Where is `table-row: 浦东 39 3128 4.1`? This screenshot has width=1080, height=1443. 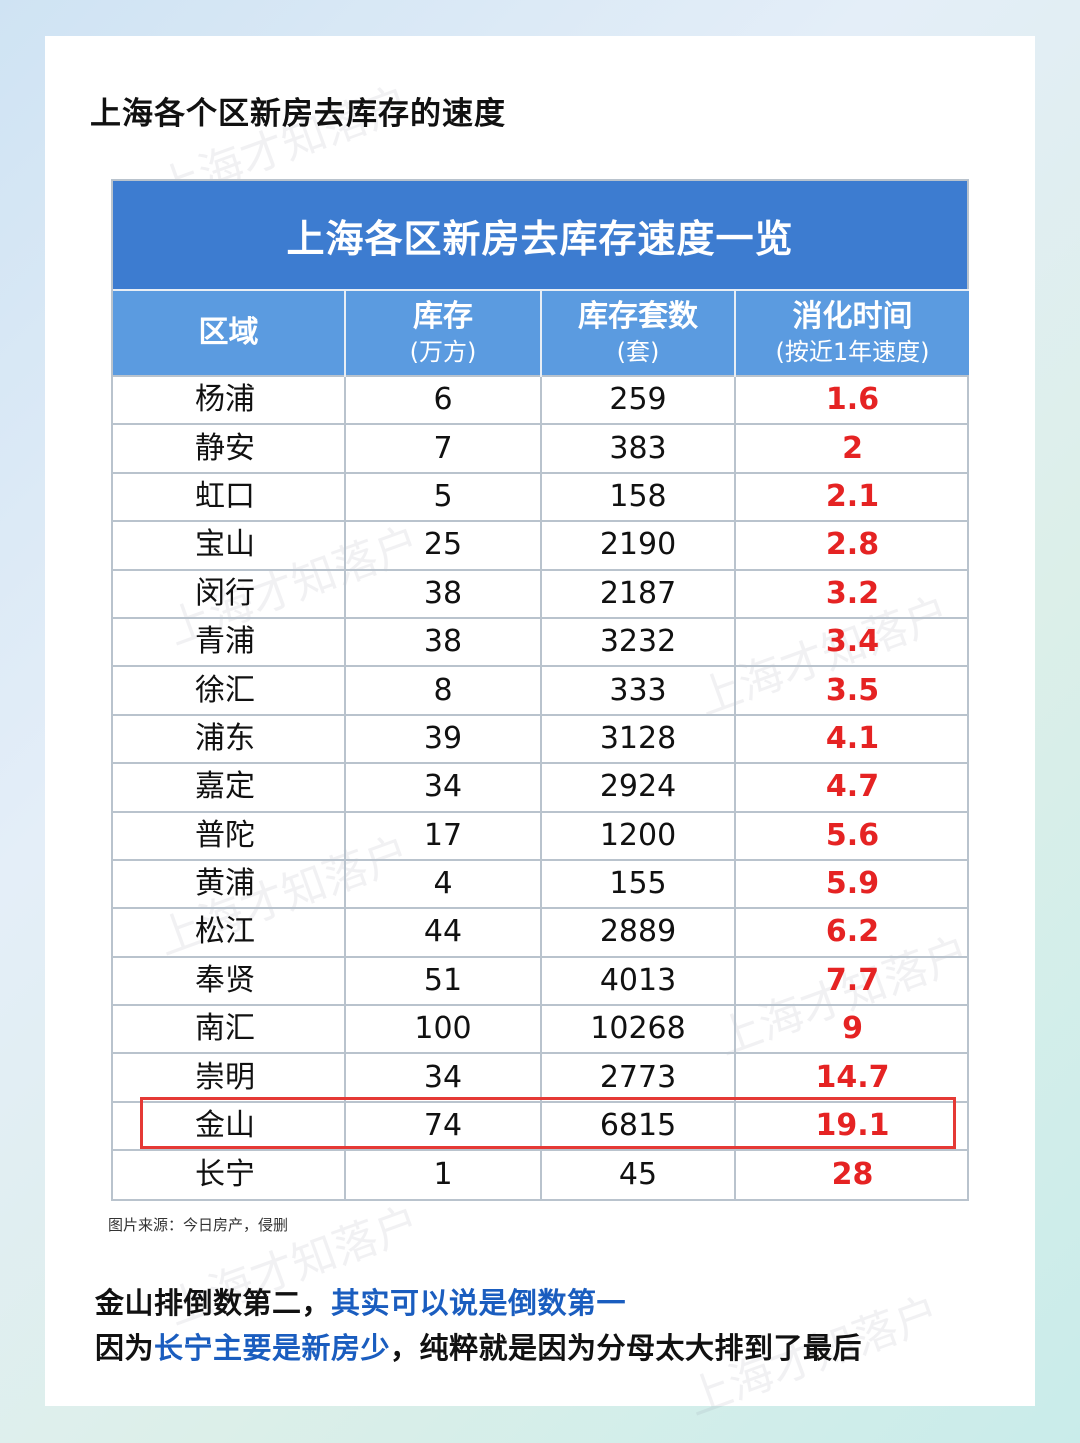
table-row: 浦东 39 3128 4.1 is located at coordinates (541, 738).